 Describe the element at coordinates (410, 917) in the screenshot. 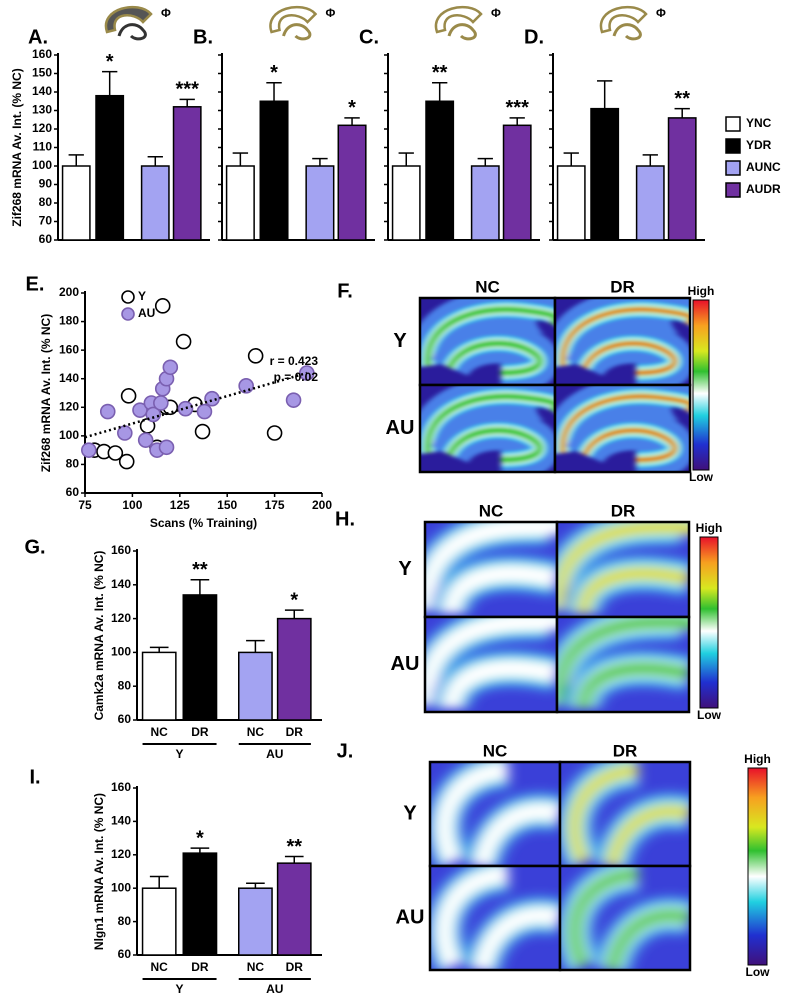

I see `row-label: AU` at that location.